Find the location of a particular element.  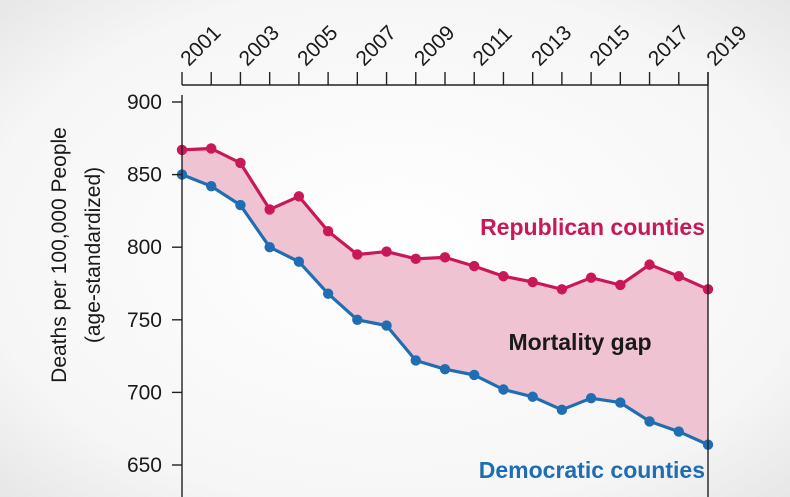

y-tick-label: 800 is located at coordinates (144, 247).